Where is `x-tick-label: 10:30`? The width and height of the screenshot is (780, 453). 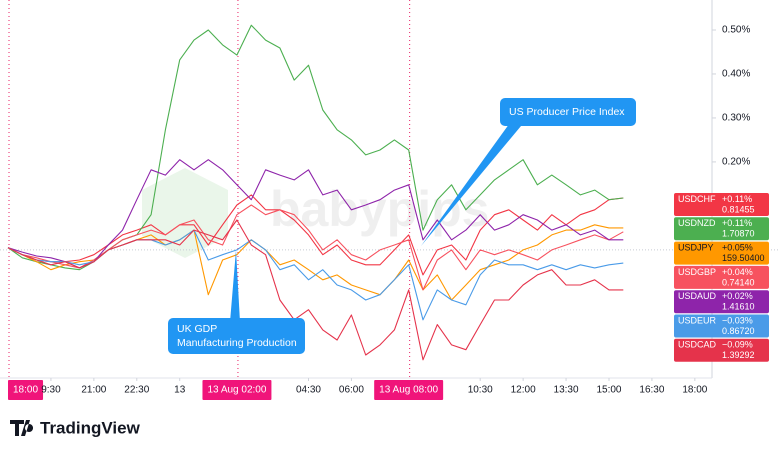 x-tick-label: 10:30 is located at coordinates (480, 390).